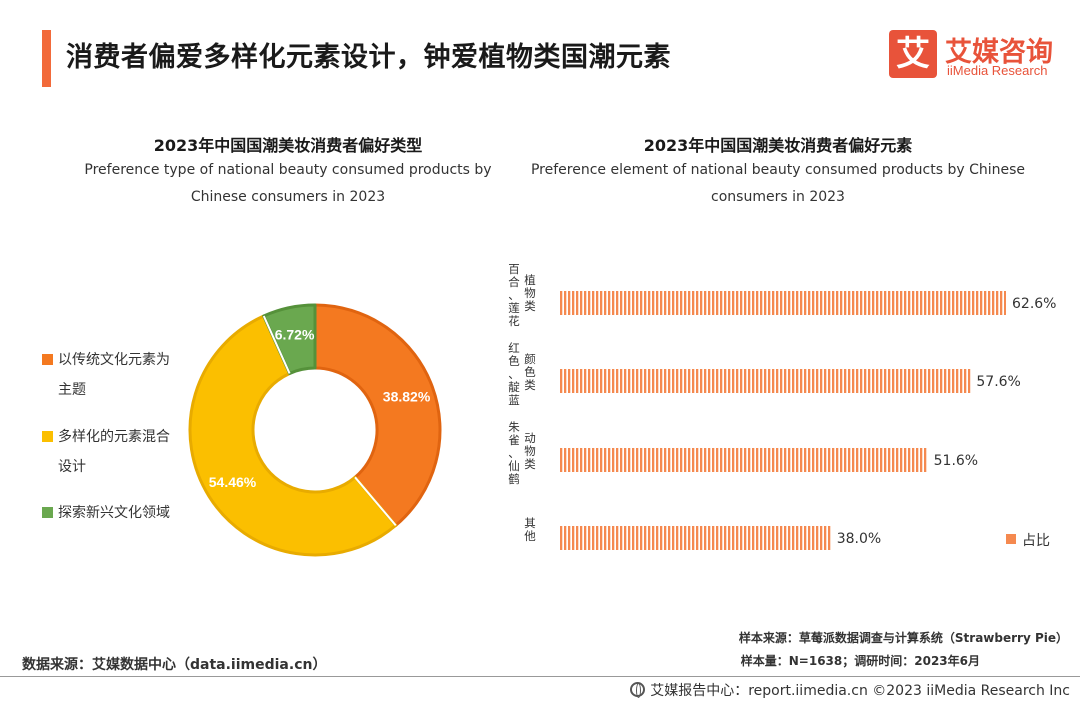 The image size is (1080, 702). What do you see at coordinates (407, 396) in the screenshot?
I see `donut-data-label: 38.82%` at bounding box center [407, 396].